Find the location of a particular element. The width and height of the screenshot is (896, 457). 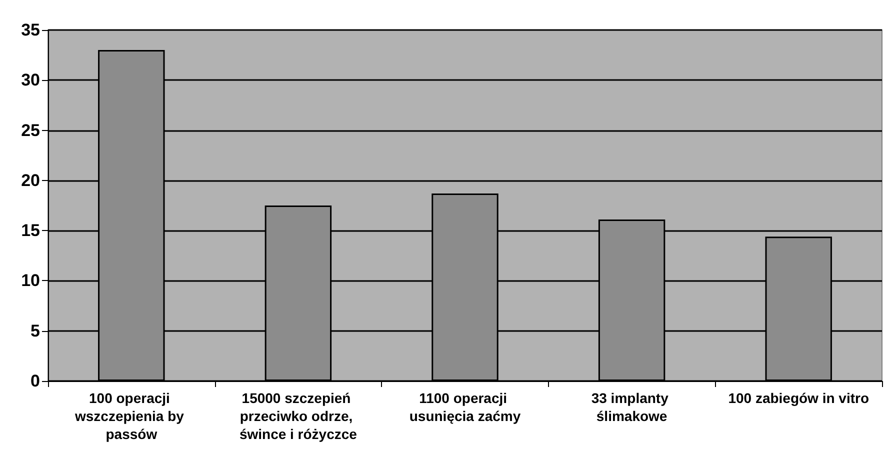

y-tick-label: 20 is located at coordinates (30, 180).